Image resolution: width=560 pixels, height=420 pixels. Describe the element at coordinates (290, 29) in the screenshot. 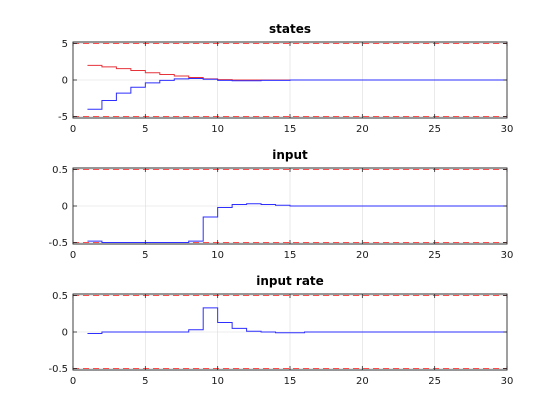

I see `subplot-title: states` at that location.